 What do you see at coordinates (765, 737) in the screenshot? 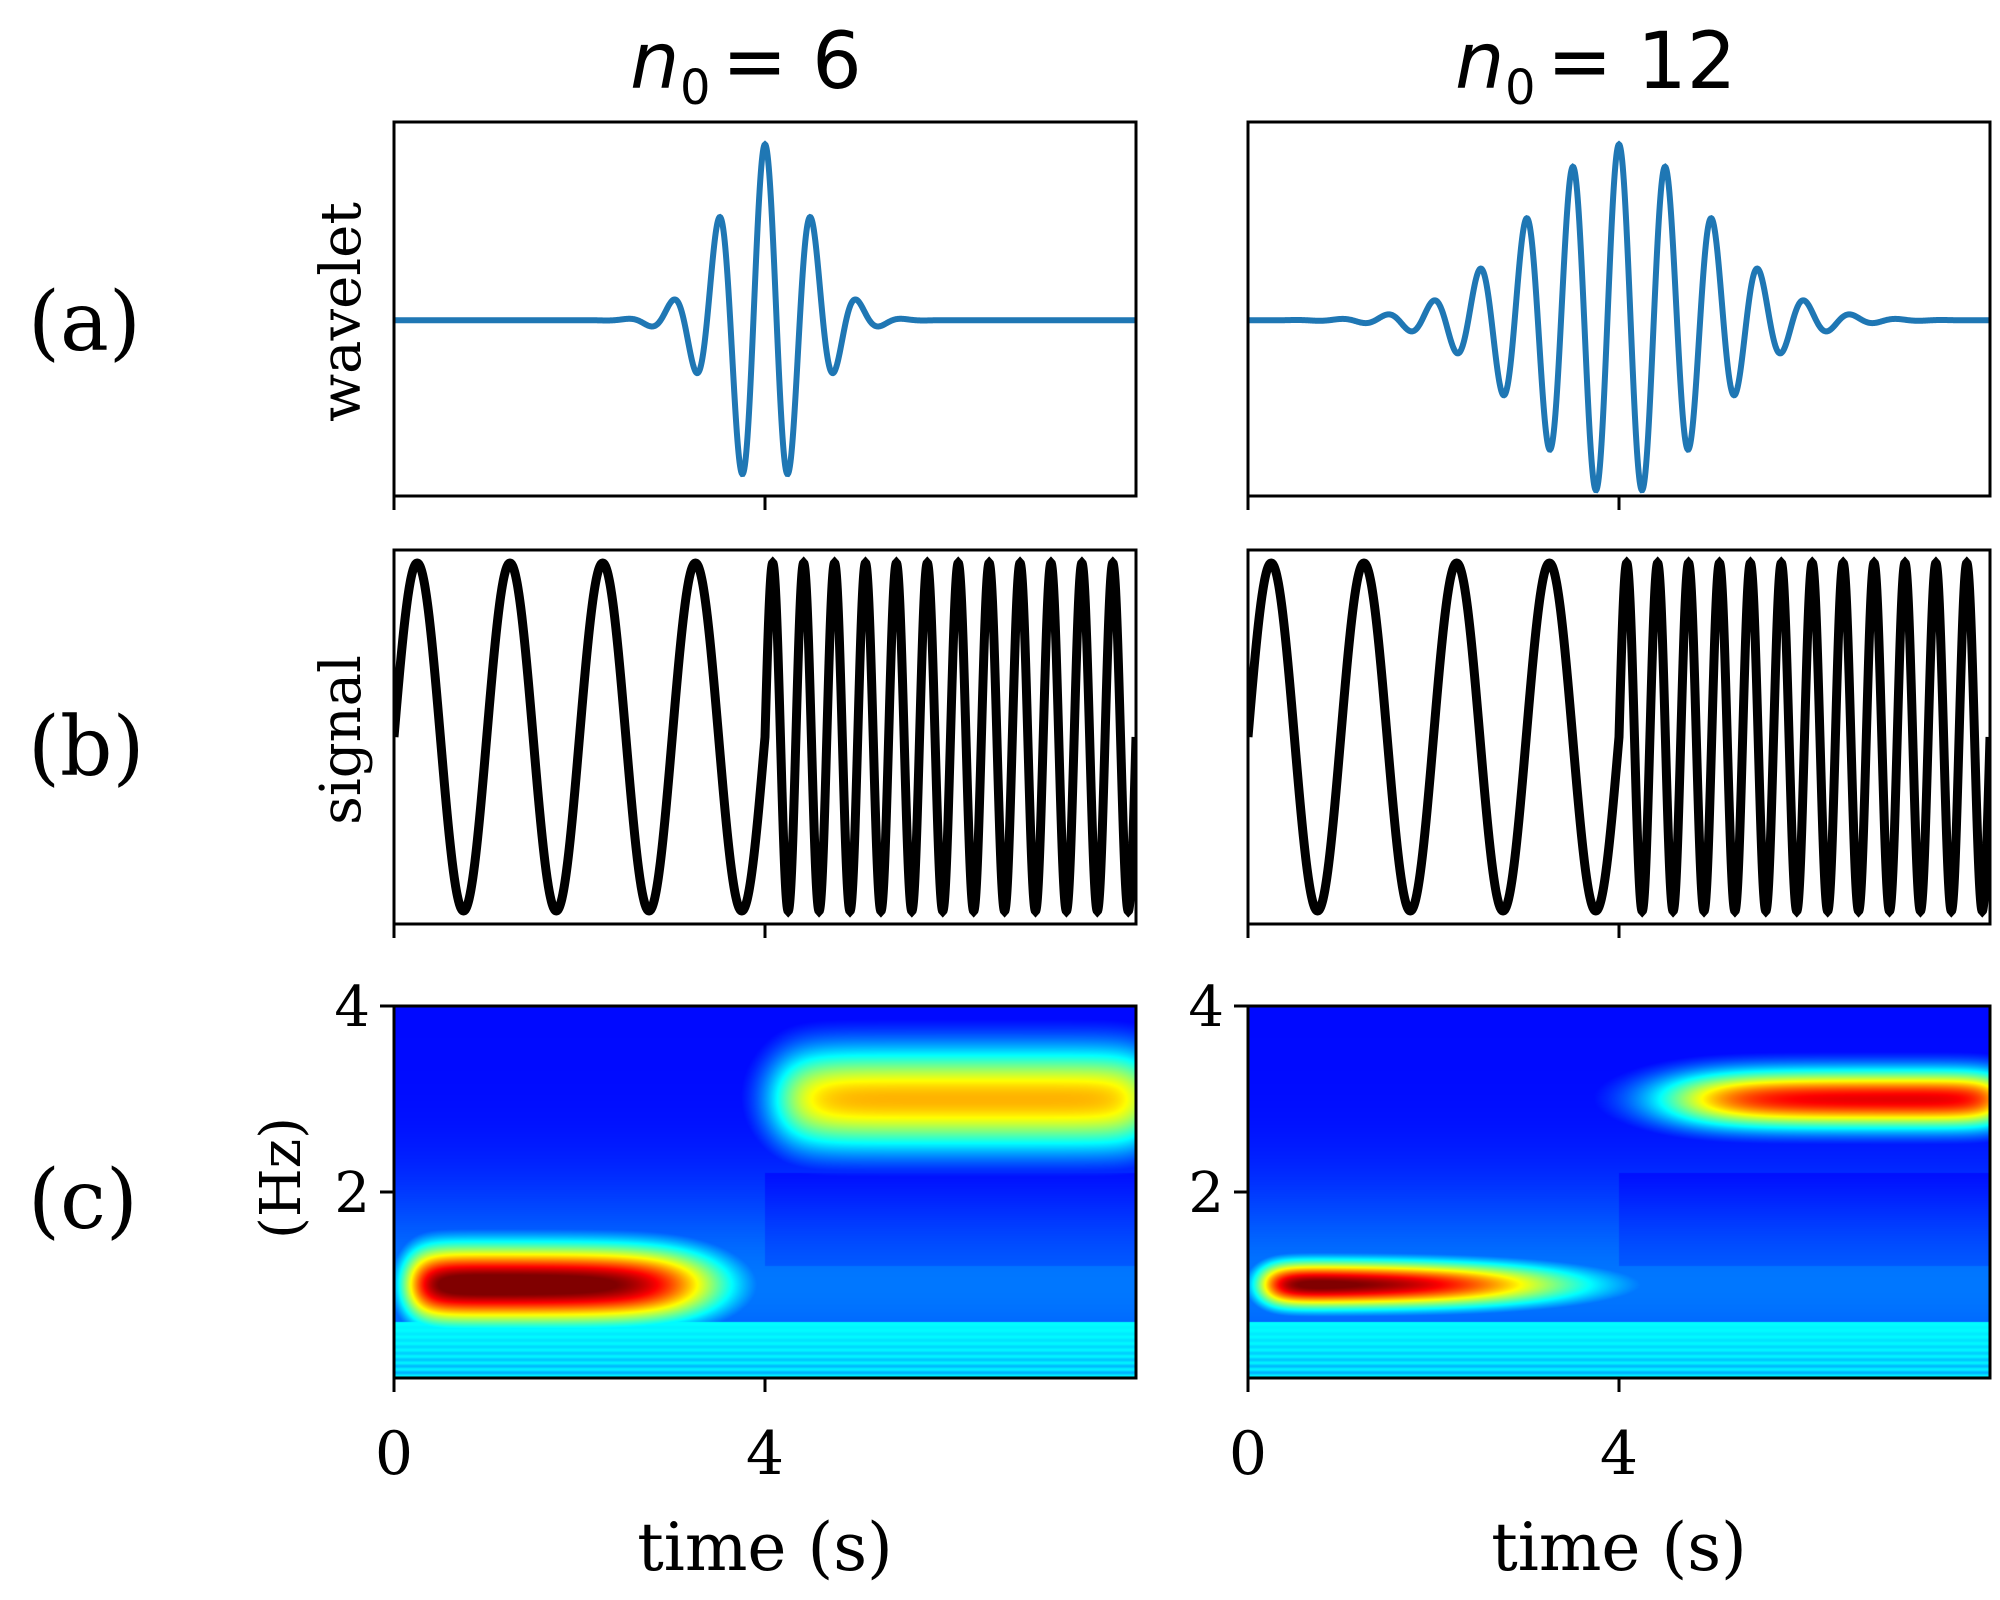
I see `signal-left-series` at bounding box center [765, 737].